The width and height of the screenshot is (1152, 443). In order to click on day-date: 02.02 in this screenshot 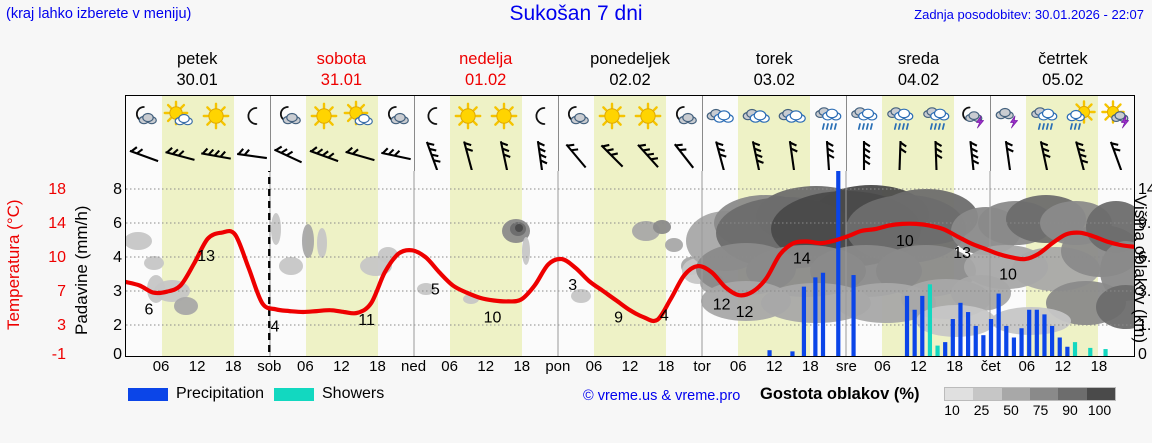, I will do `click(630, 80)`.